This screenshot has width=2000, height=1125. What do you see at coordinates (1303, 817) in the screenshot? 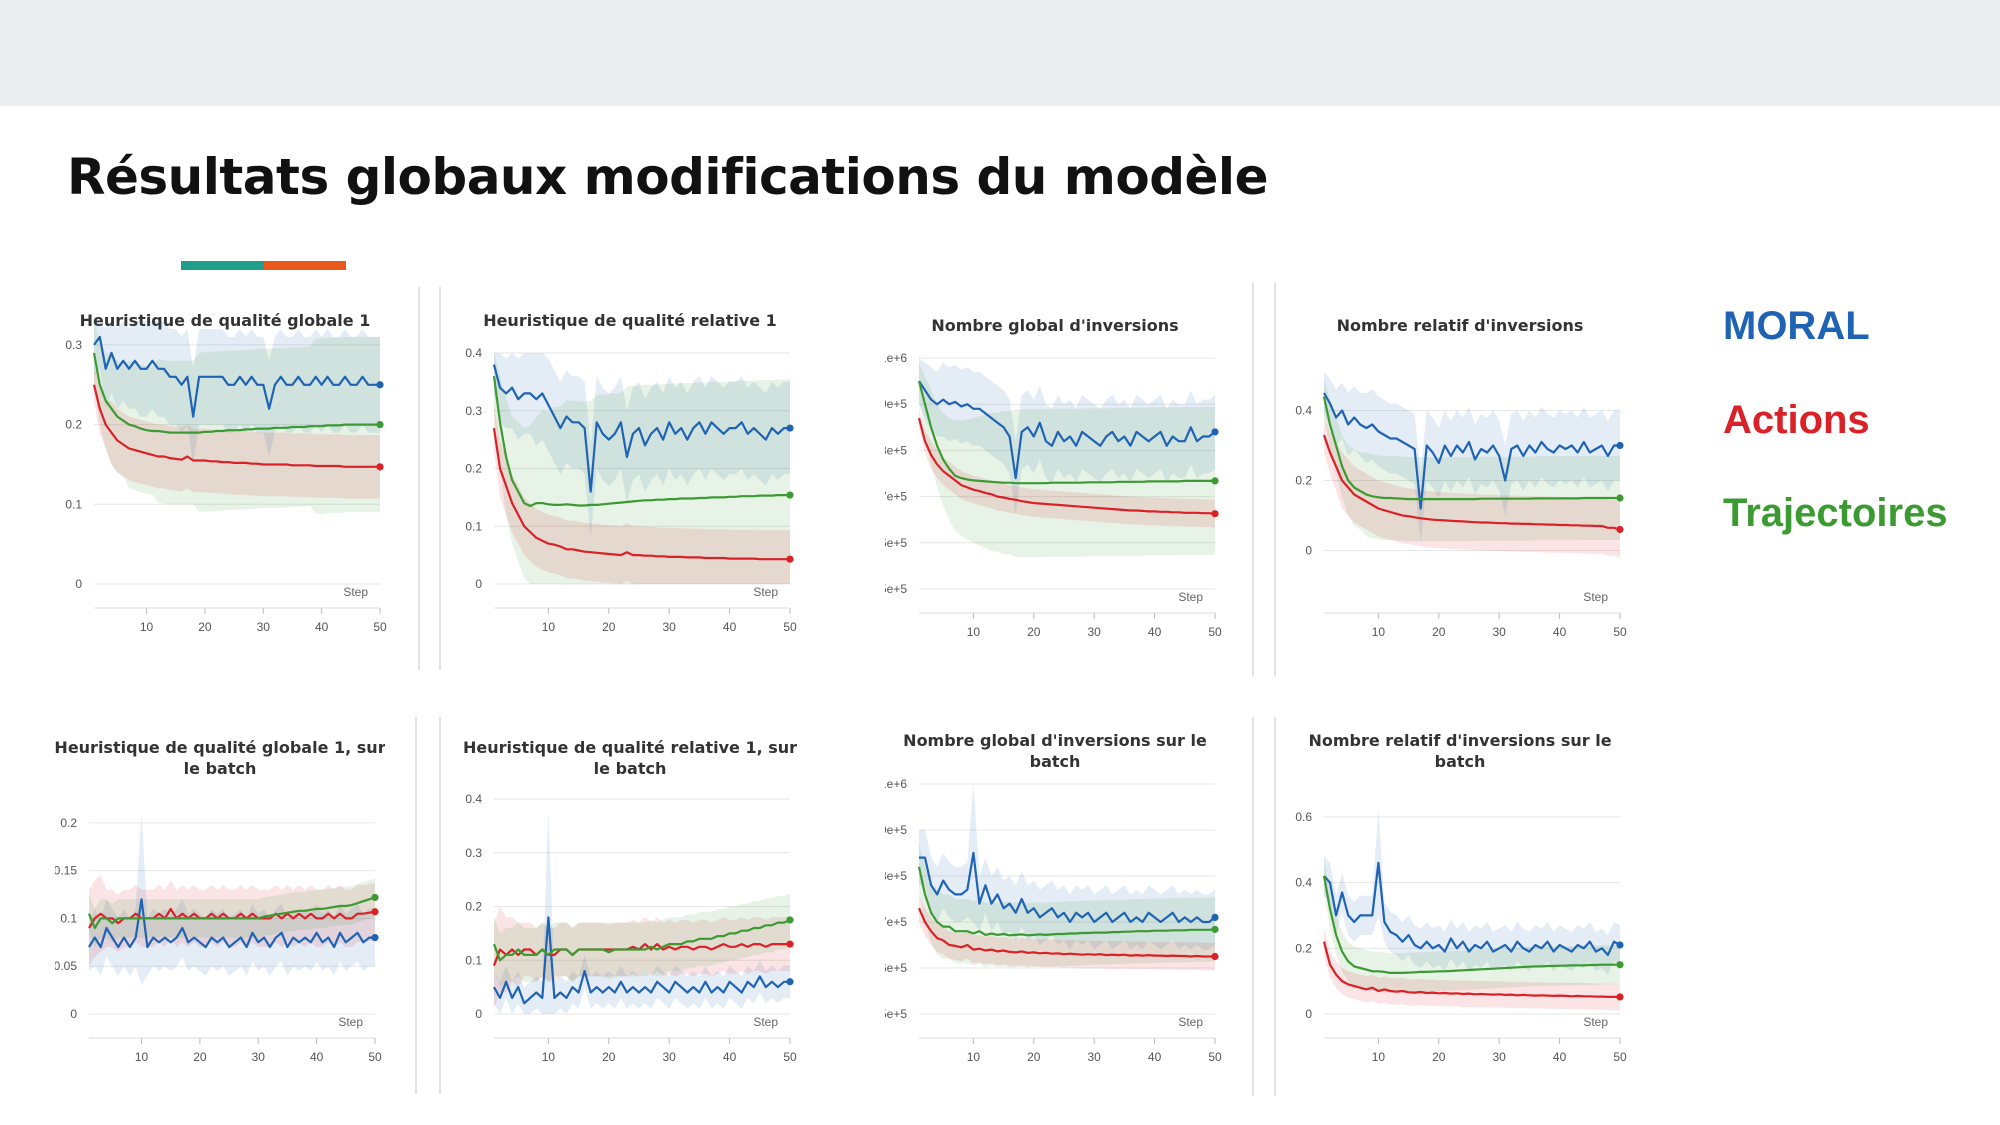
I see `y-tick-label: 0.6` at bounding box center [1303, 817].